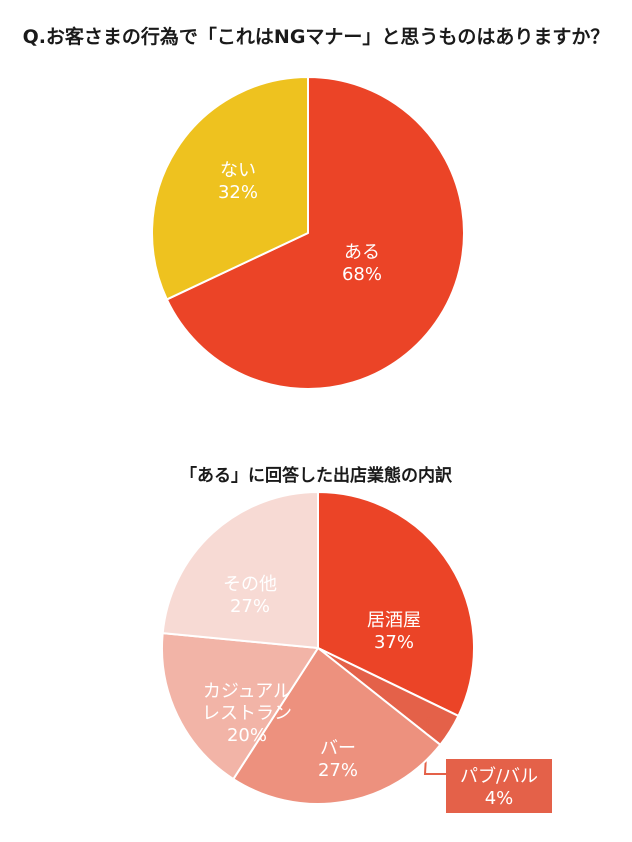  Describe the element at coordinates (338, 759) in the screenshot. I see `slice-label-bar: バー 27%` at that location.